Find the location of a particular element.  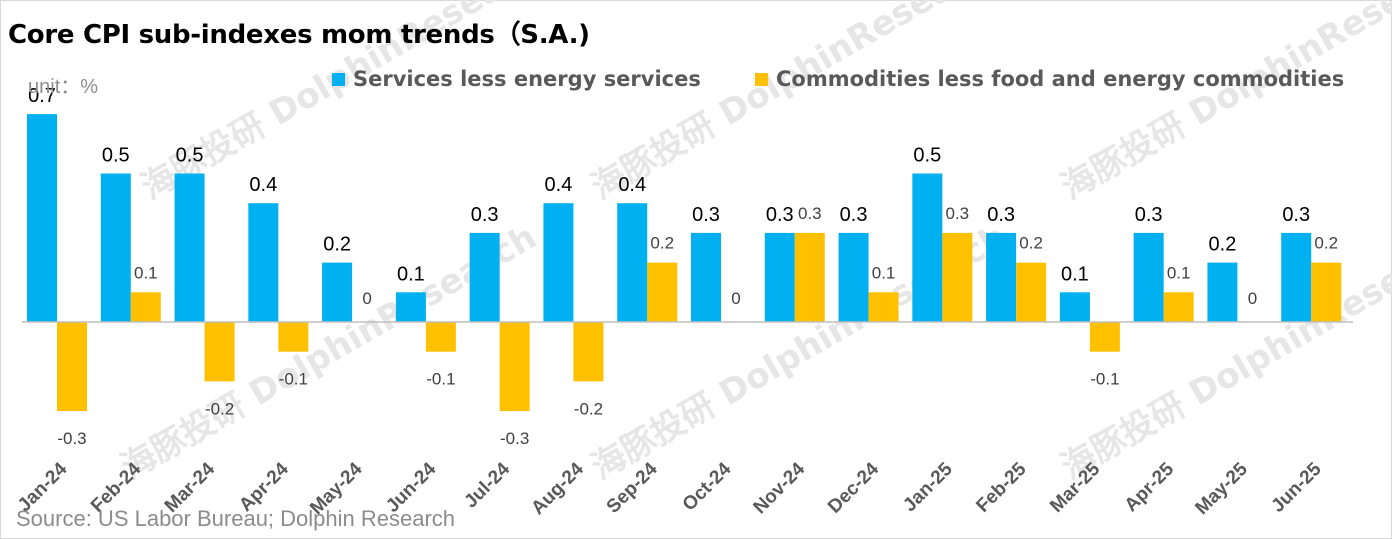

x-tick-label: Dec-24 is located at coordinates (853, 487).